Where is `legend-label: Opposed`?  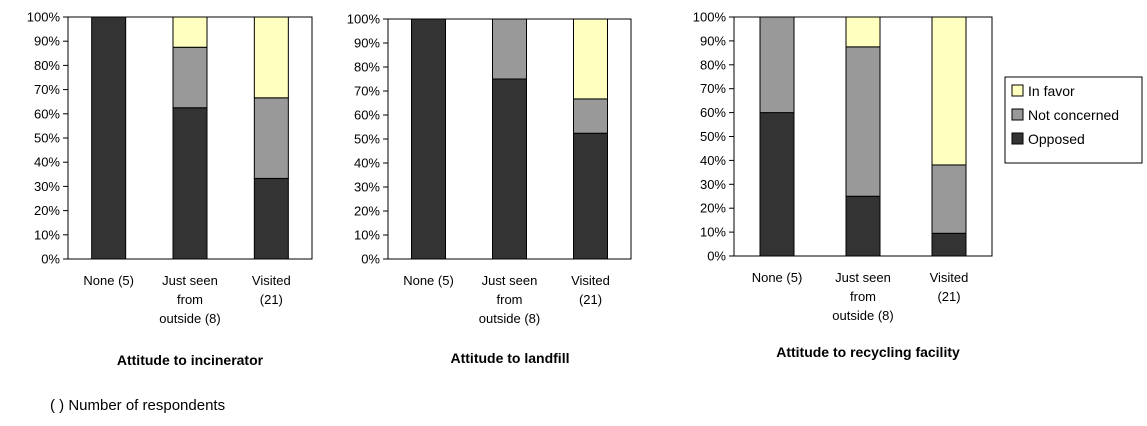
legend-label: Opposed is located at coordinates (1056, 139).